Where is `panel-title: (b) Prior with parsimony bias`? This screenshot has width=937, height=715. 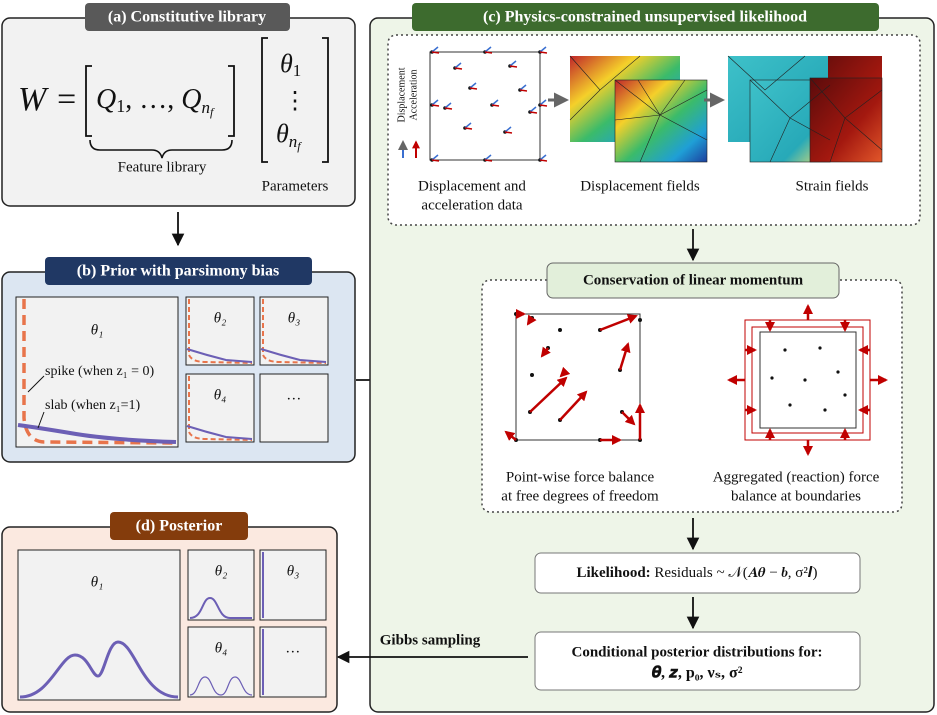 panel-title: (b) Prior with parsimony bias is located at coordinates (178, 271).